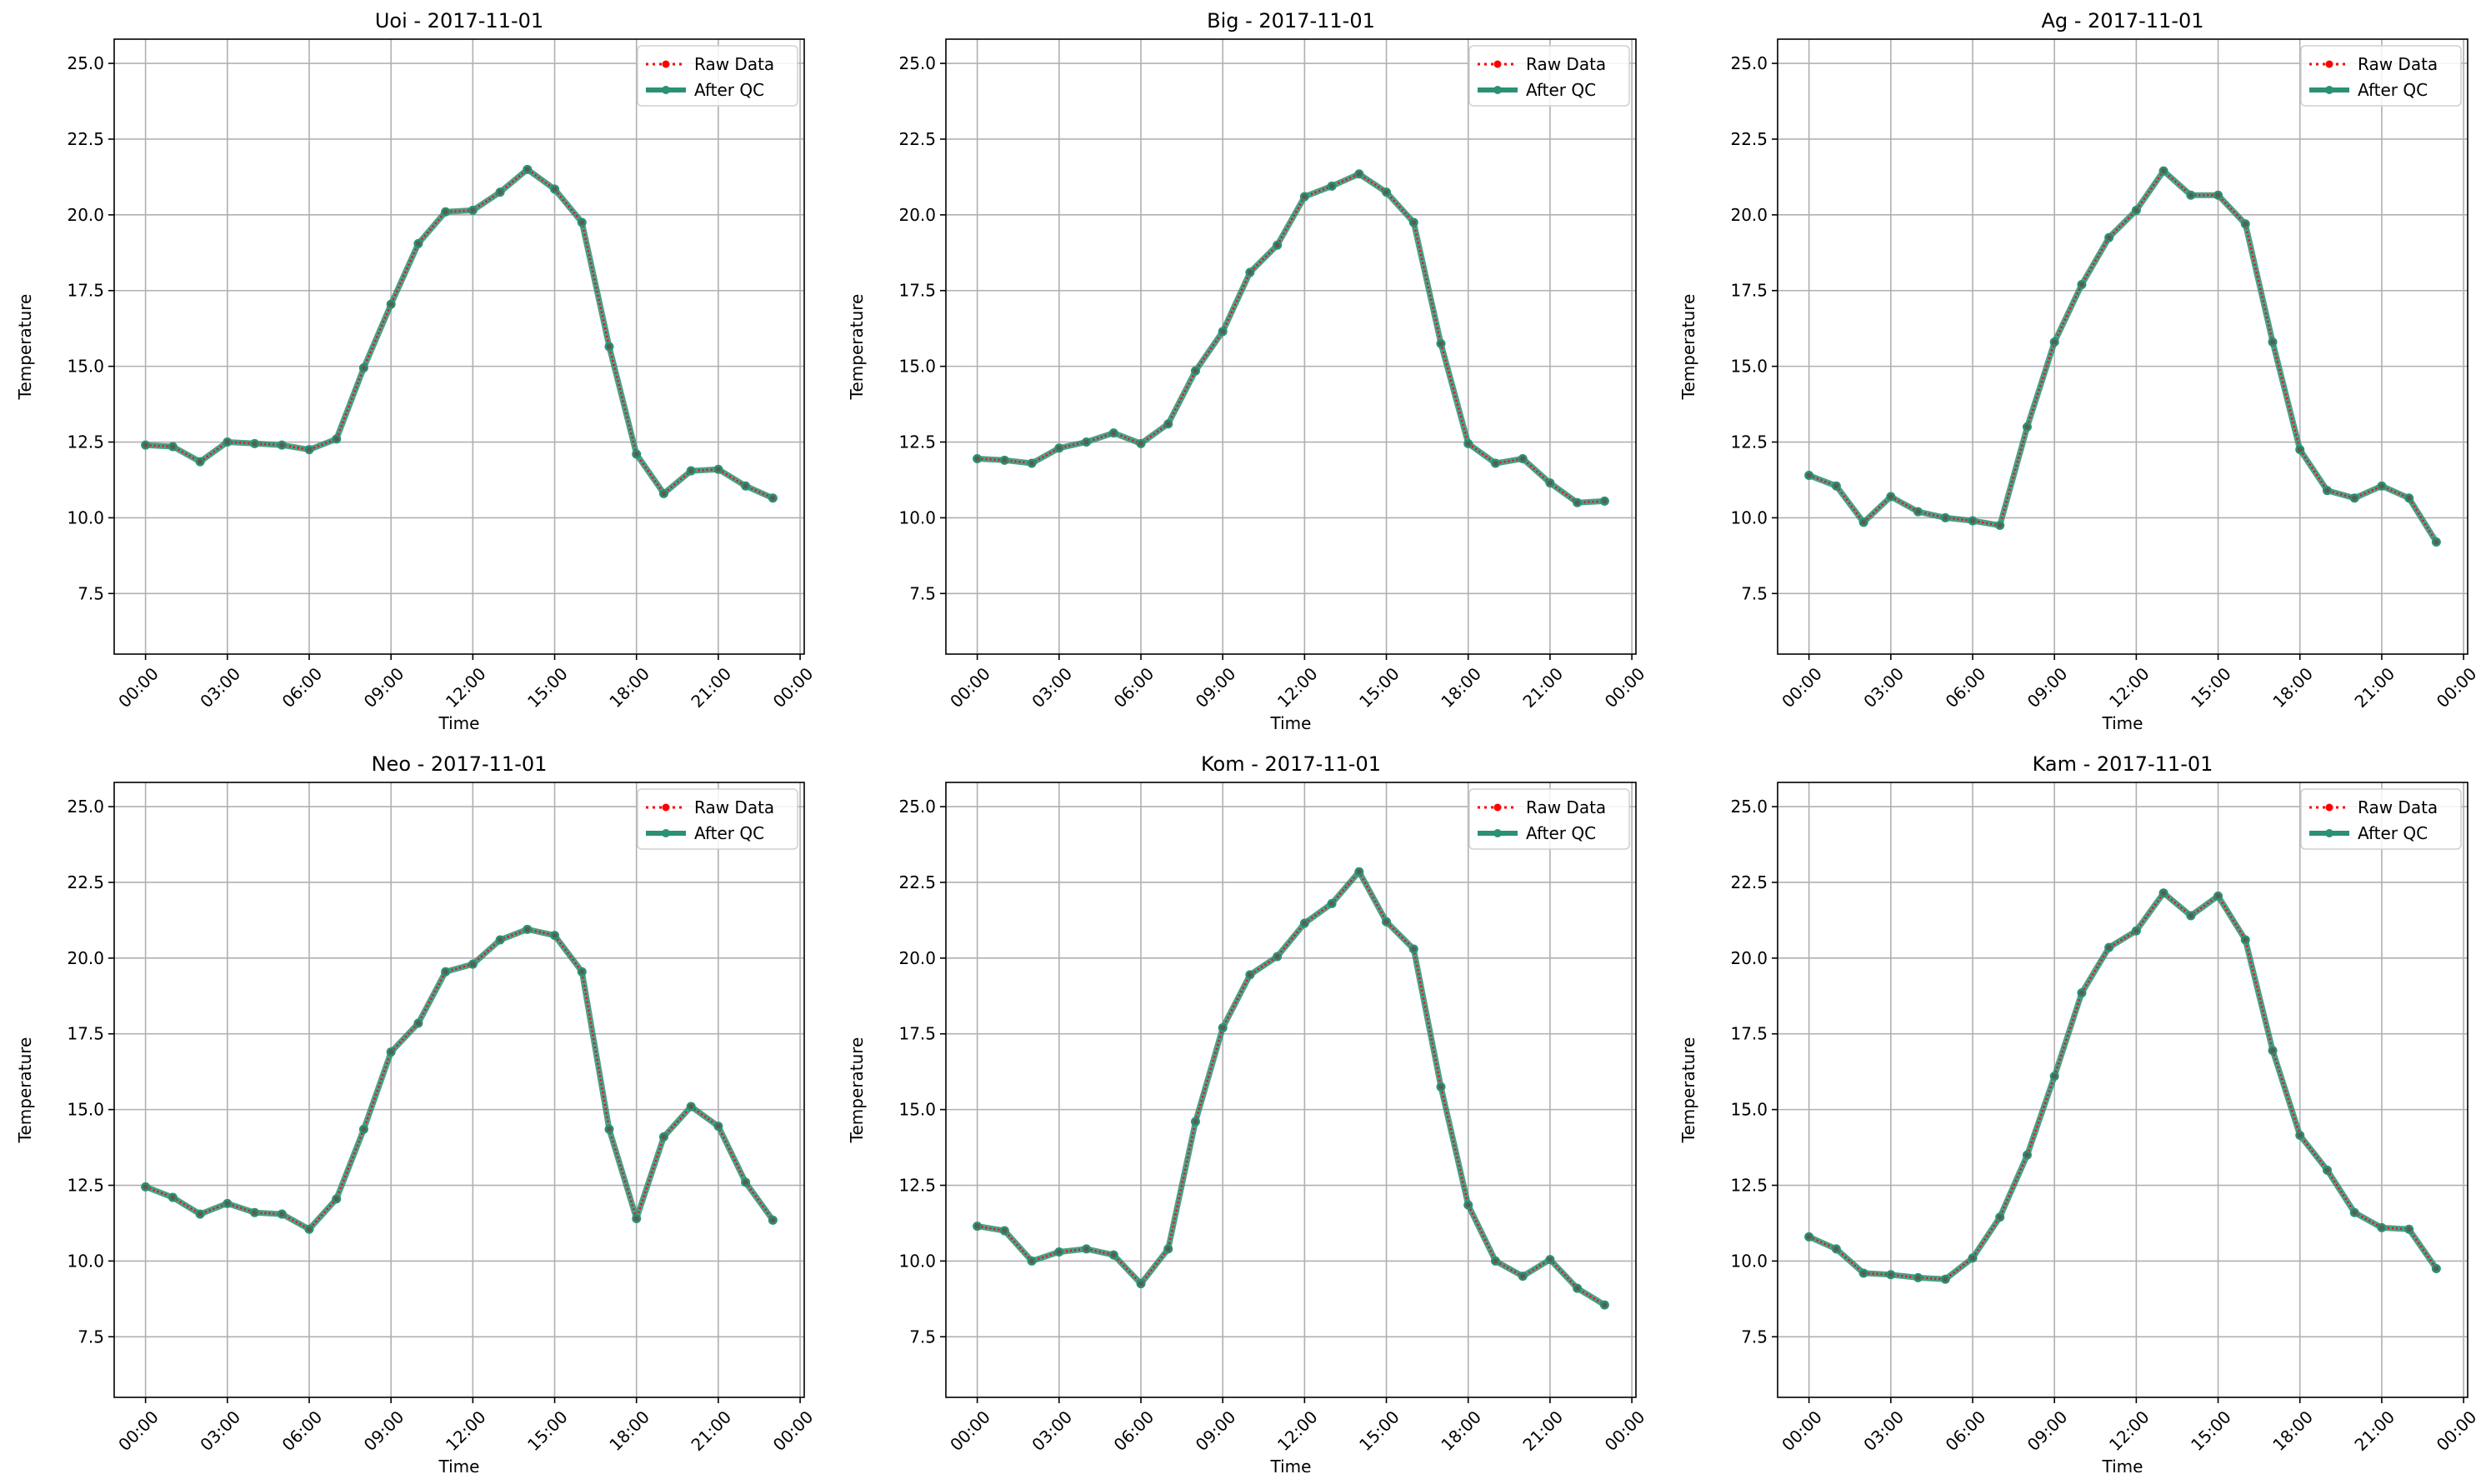 The image size is (2486, 1484). Describe the element at coordinates (629, 687) in the screenshot. I see `x-tick-label: 18:00` at that location.